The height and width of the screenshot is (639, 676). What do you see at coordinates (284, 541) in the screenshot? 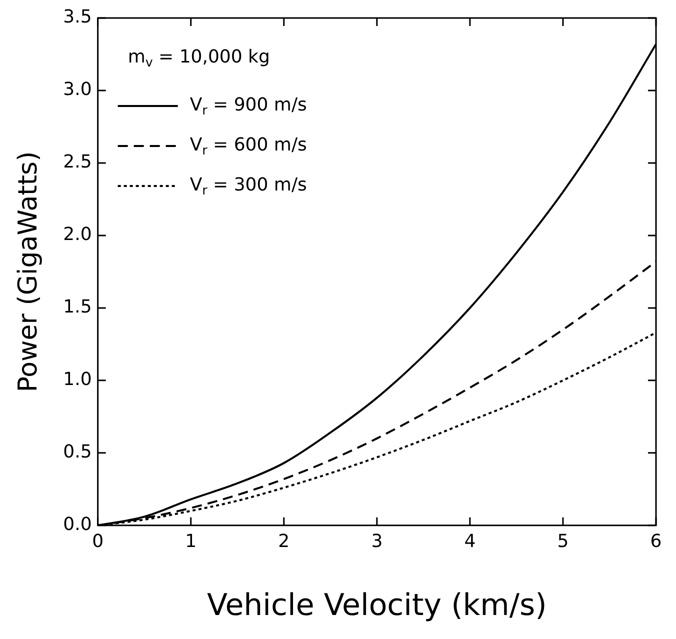
I see `x-tick-label: 2` at bounding box center [284, 541].